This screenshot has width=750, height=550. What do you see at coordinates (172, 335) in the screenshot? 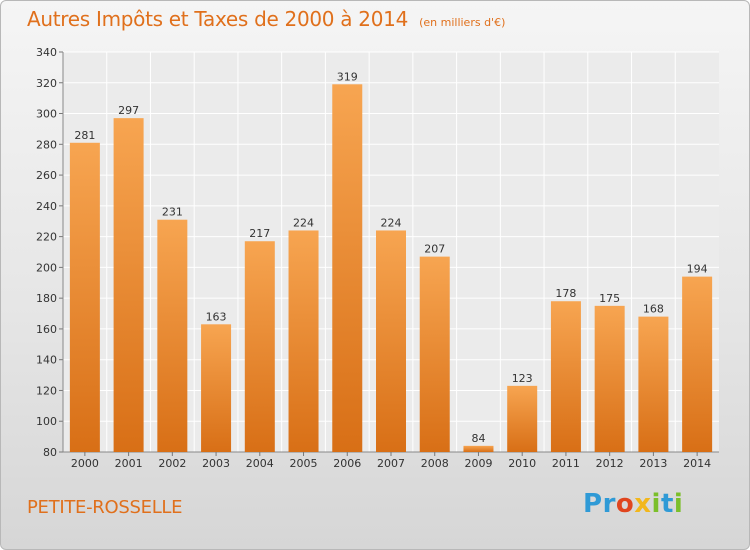
I see `bar-2002` at bounding box center [172, 335].